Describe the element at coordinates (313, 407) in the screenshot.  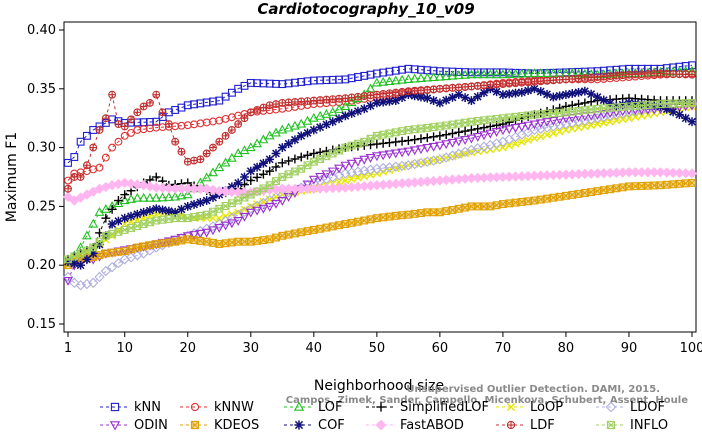
I see `legend-item-lof: LOF` at that location.